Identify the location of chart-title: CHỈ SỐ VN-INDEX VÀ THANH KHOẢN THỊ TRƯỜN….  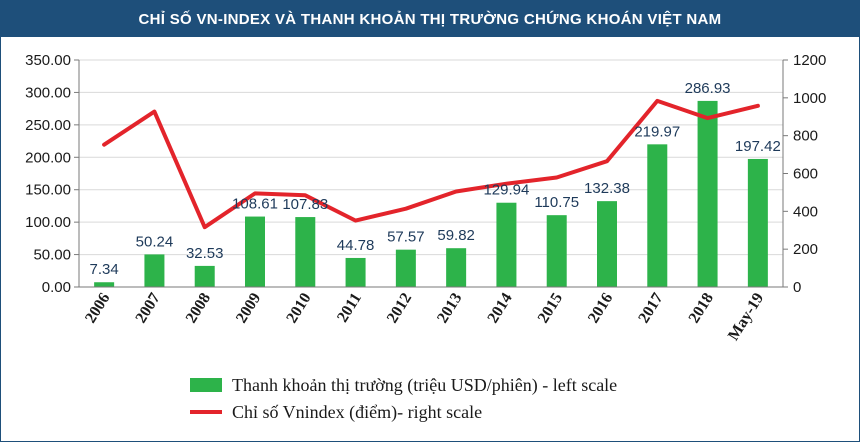
(430, 19).